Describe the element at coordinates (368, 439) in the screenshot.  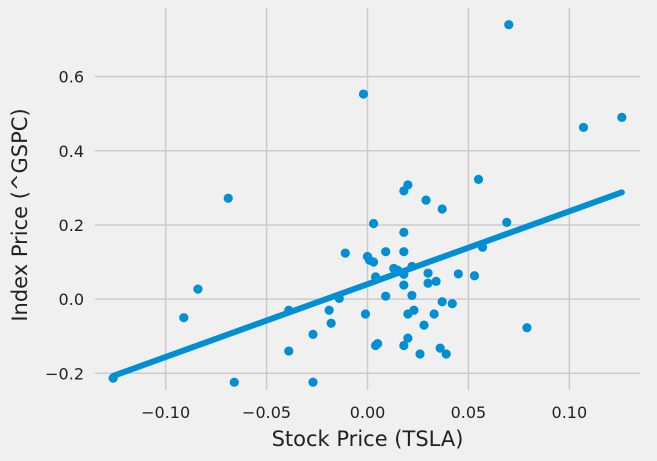
I see `x-axis-label: Stock Price (TSLA)` at that location.